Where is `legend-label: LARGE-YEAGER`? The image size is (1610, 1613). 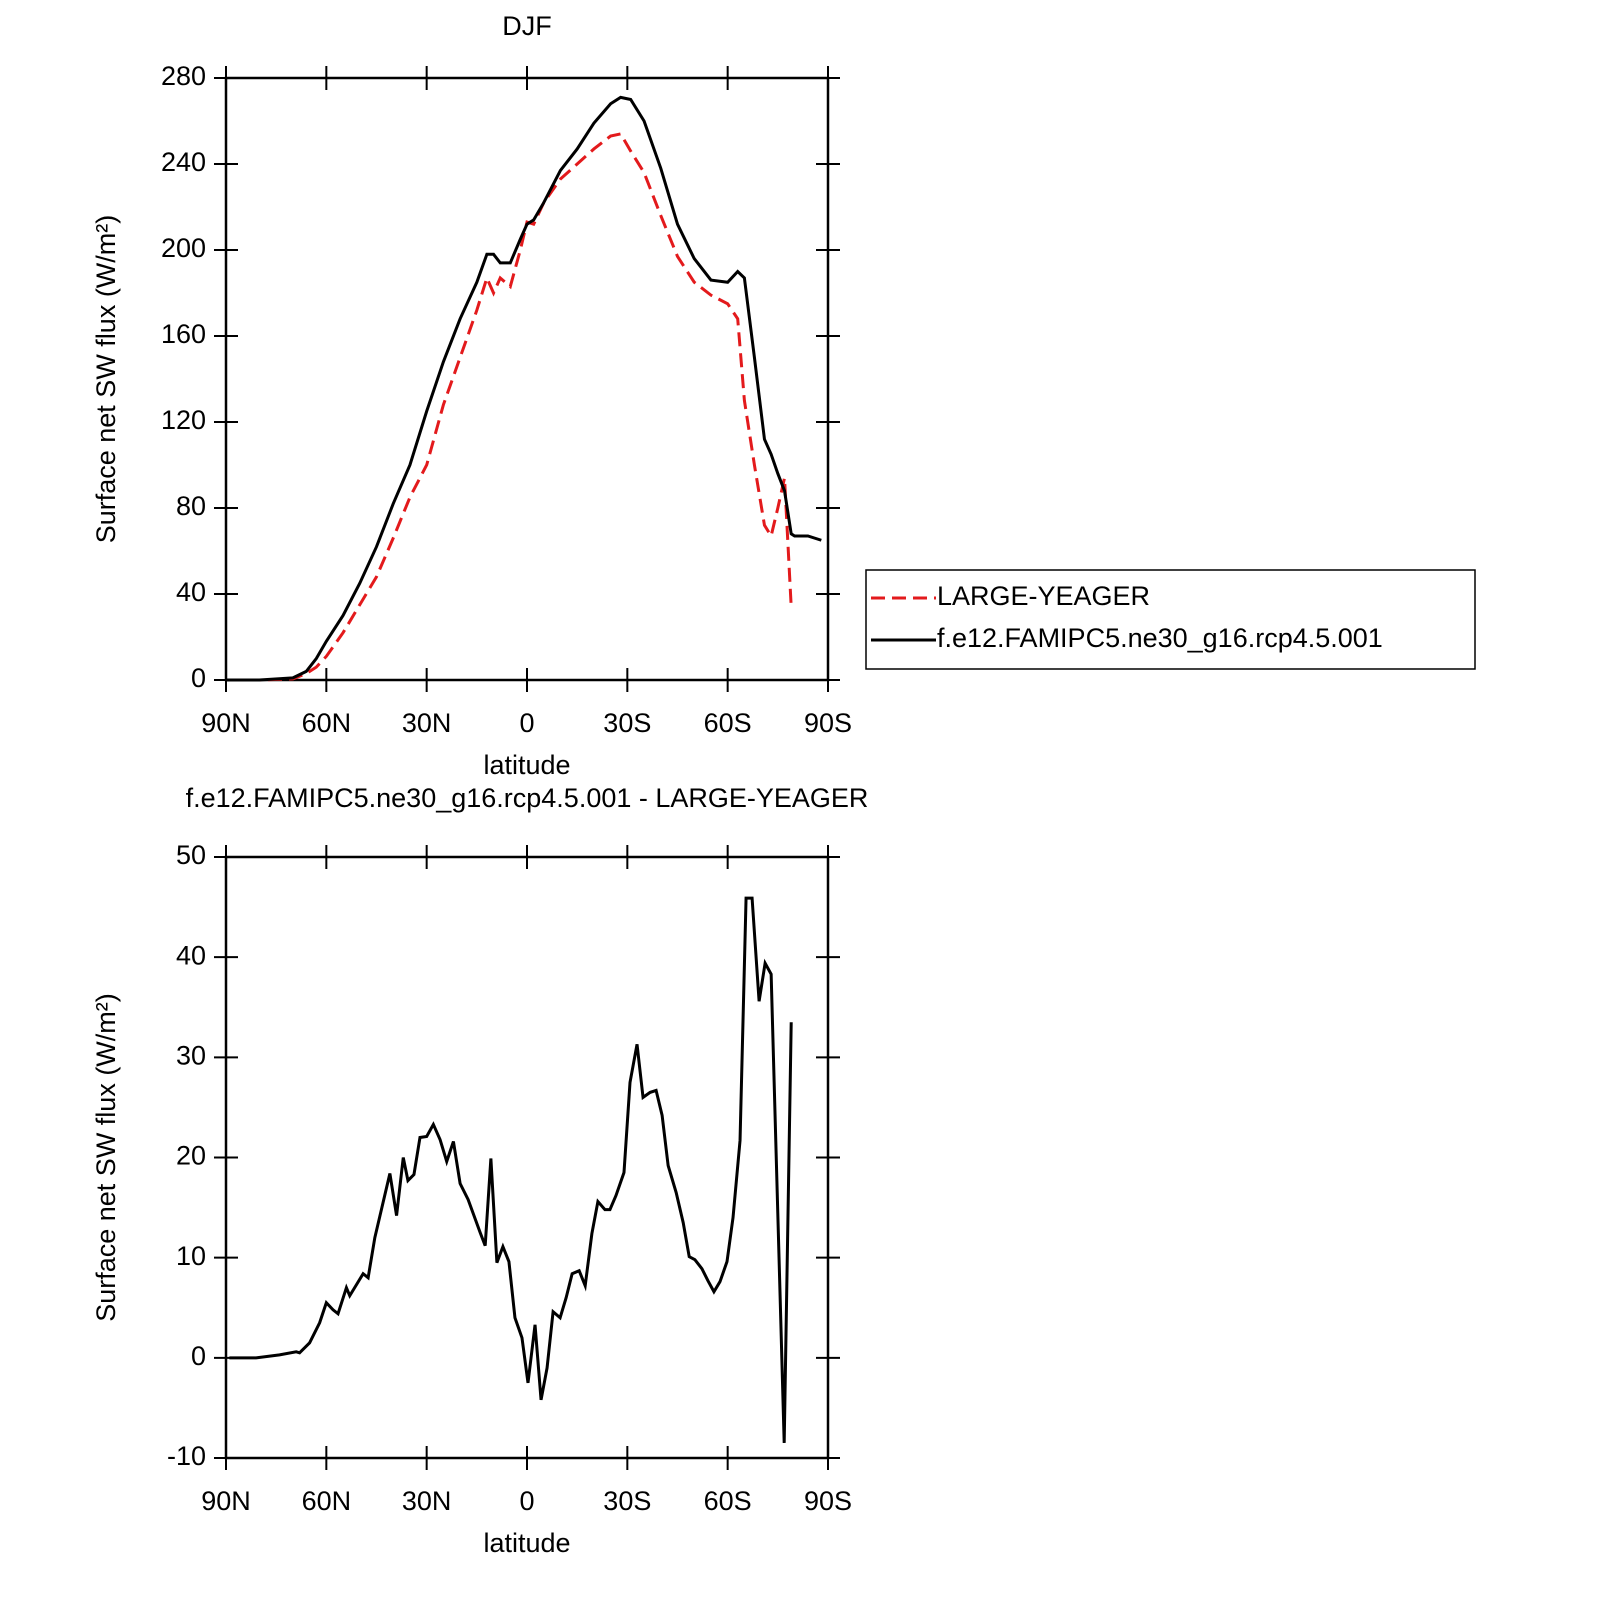 legend-label: LARGE-YEAGER is located at coordinates (1043, 596).